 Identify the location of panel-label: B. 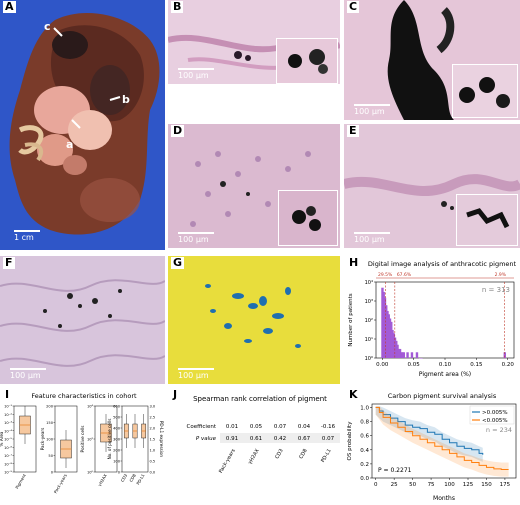
(177, 6).